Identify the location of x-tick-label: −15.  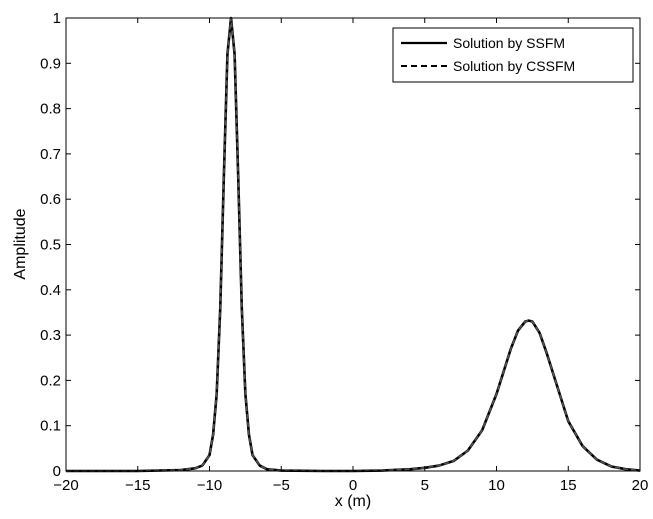
(137, 485).